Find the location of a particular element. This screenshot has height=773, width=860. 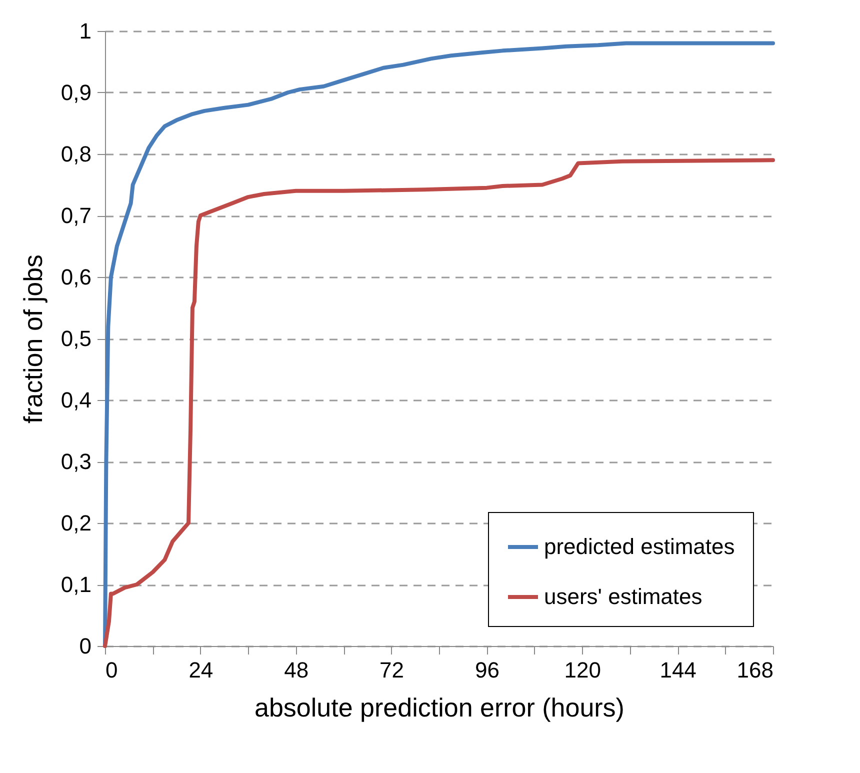

y-tick-label: 0,9 is located at coordinates (76, 92).